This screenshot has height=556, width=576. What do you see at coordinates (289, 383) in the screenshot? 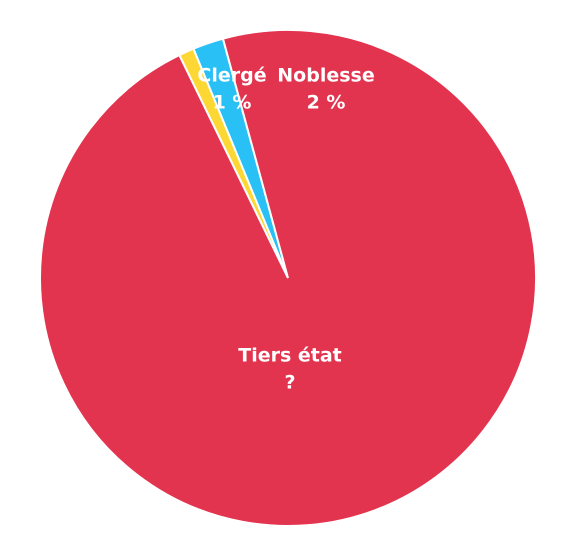
I see `value-label: ?` at bounding box center [289, 383].